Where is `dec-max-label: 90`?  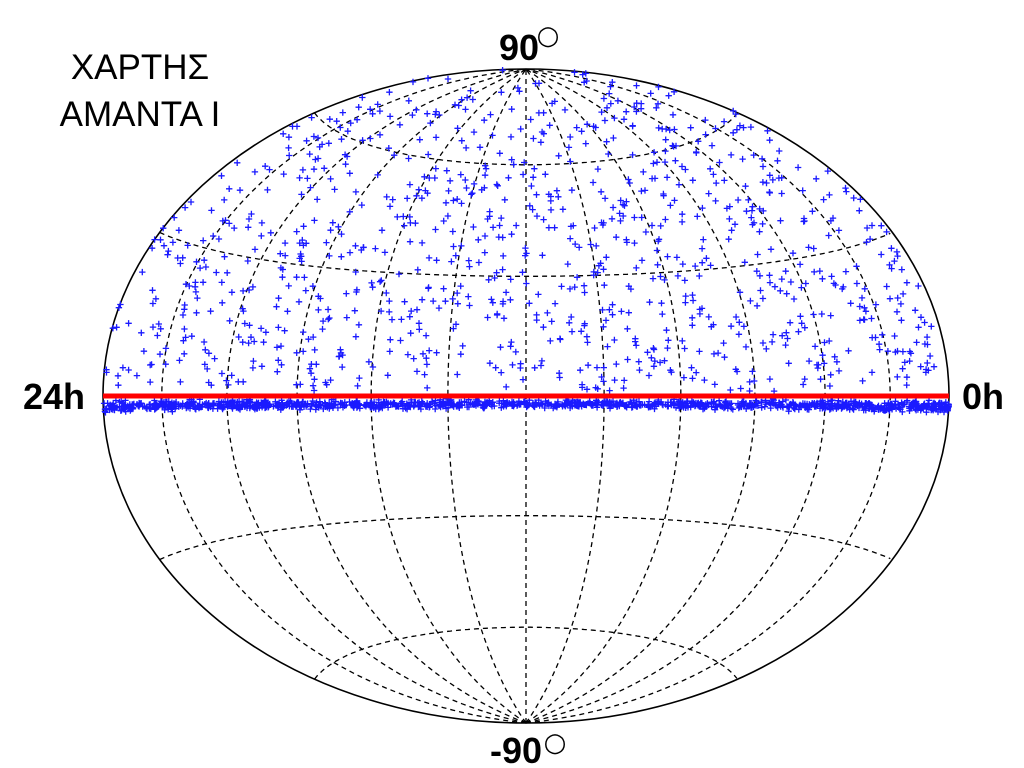 dec-max-label: 90 is located at coordinates (519, 47).